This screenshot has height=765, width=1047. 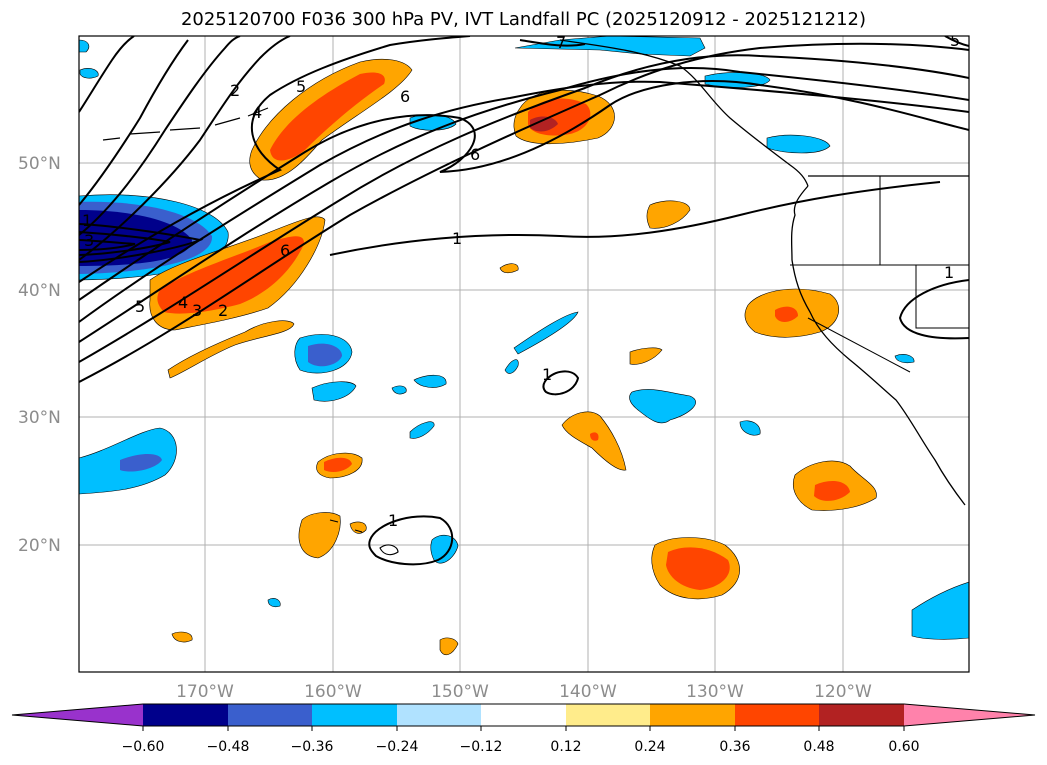 What do you see at coordinates (399, 390) in the screenshot?
I see `blob-neg-small2` at bounding box center [399, 390].